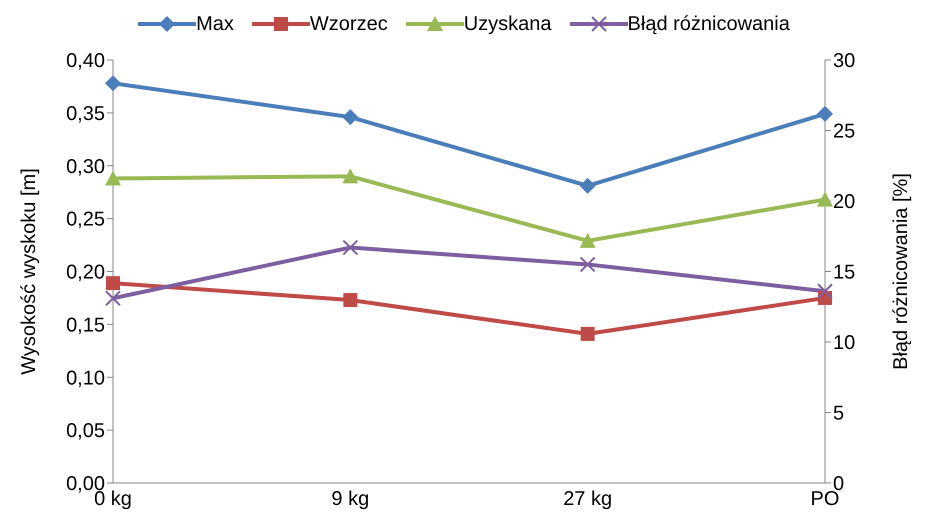 The width and height of the screenshot is (928, 531). I want to click on legend-label: Uzyskana, so click(508, 24).